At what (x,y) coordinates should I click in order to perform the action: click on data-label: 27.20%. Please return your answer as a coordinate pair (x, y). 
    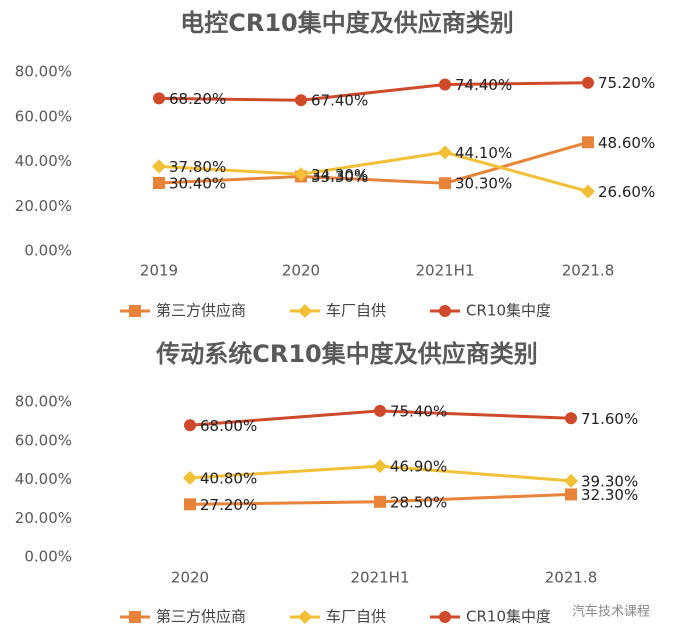
    Looking at the image, I should click on (228, 505).